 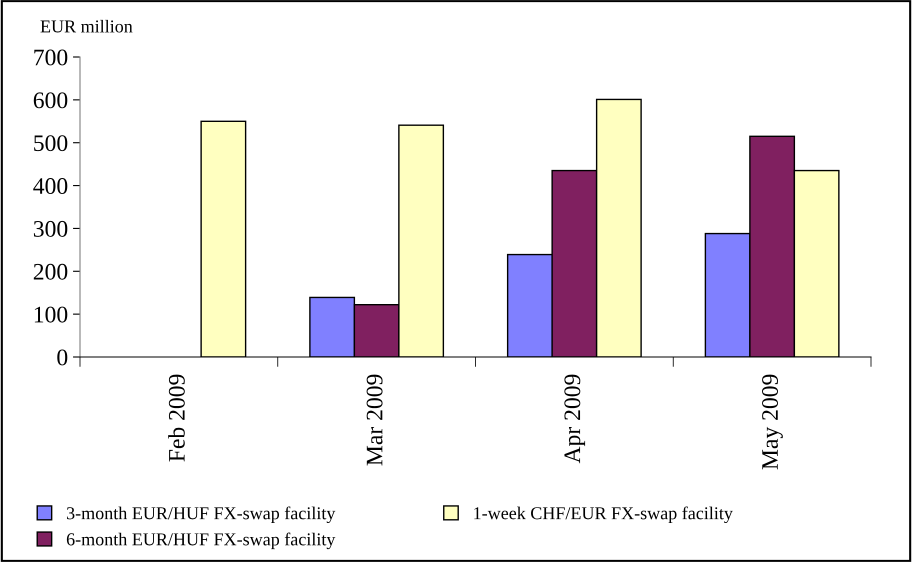 I want to click on y-axis-title: EUR million, so click(x=86, y=26).